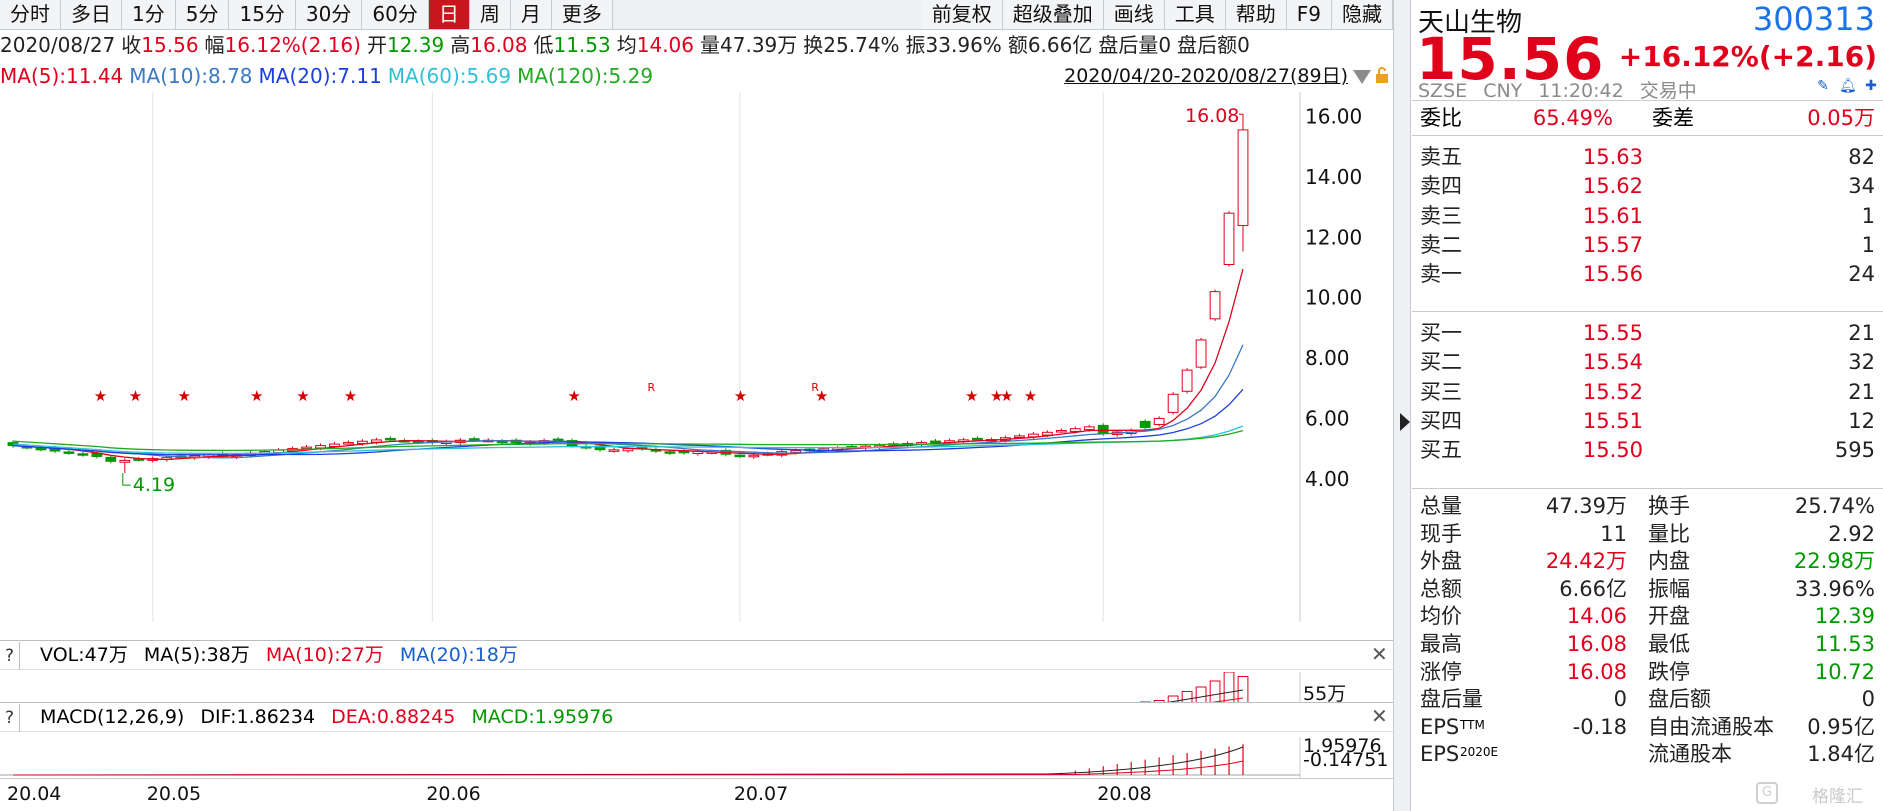  What do you see at coordinates (34, 794) in the screenshot?
I see `x-tick-label: 20.04` at bounding box center [34, 794].